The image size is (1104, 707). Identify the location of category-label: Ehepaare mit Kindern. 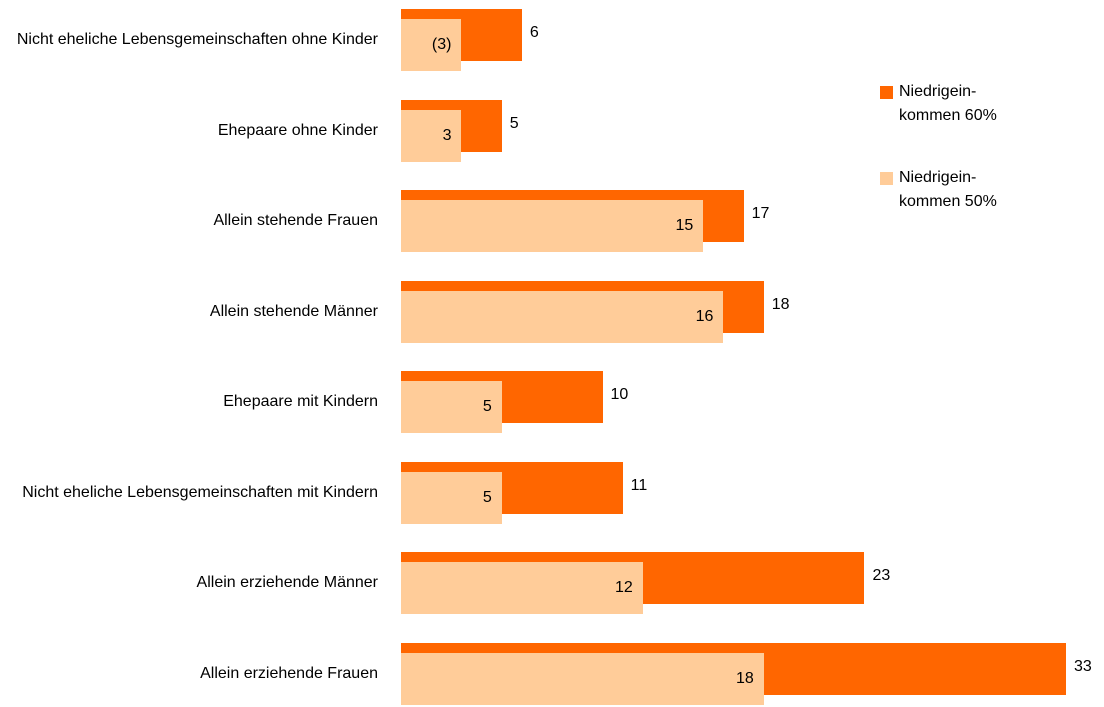
(189, 402).